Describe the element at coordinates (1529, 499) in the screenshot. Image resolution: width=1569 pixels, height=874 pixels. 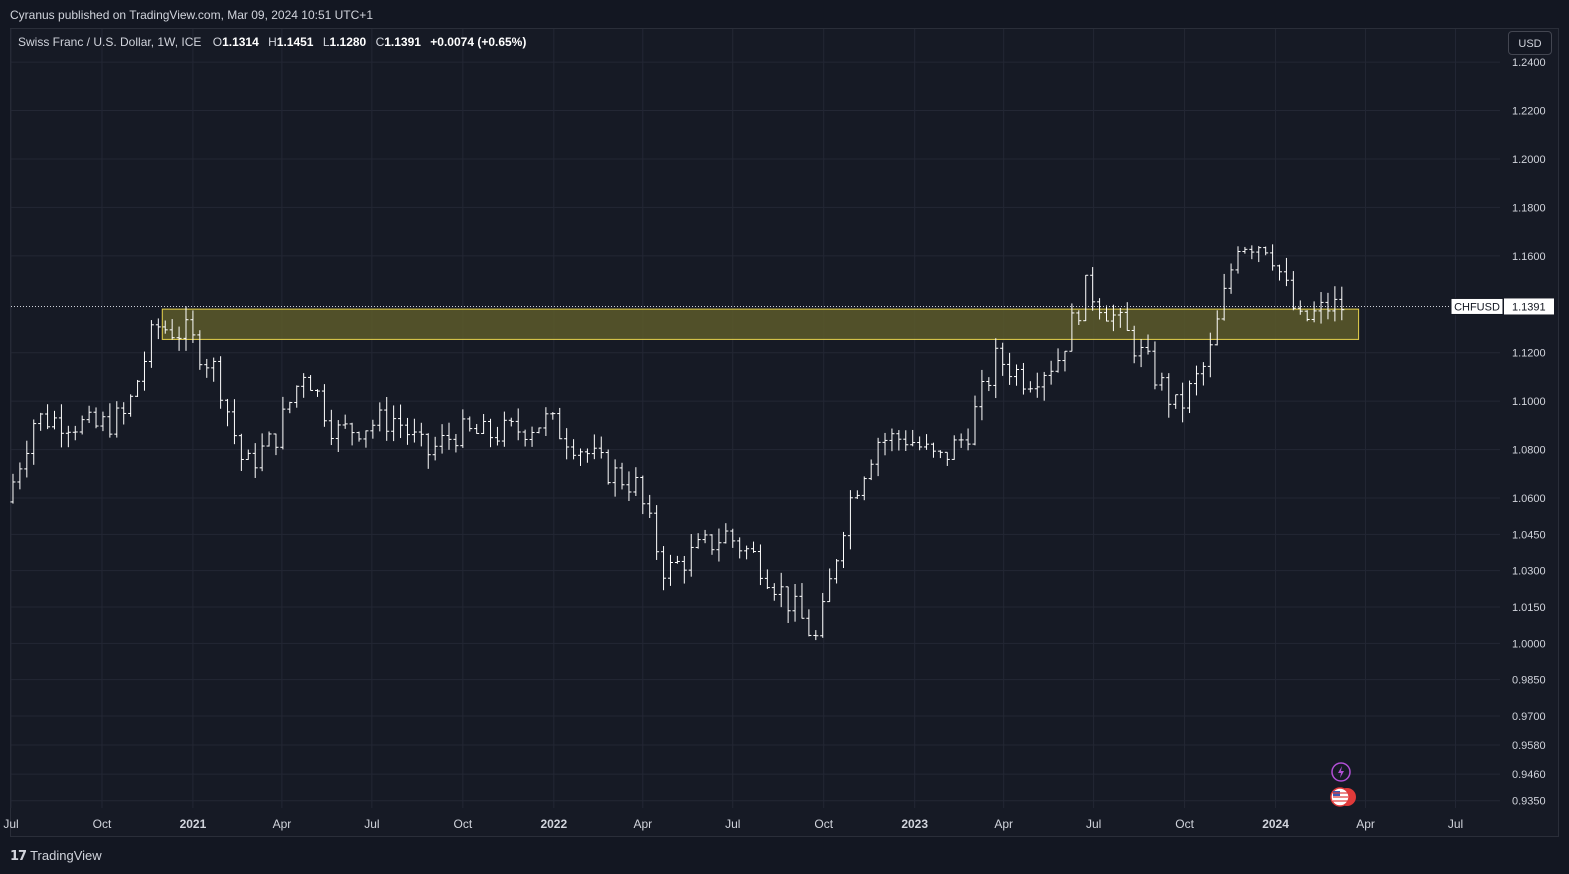
I see `y-tick-label: 1.0600` at that location.